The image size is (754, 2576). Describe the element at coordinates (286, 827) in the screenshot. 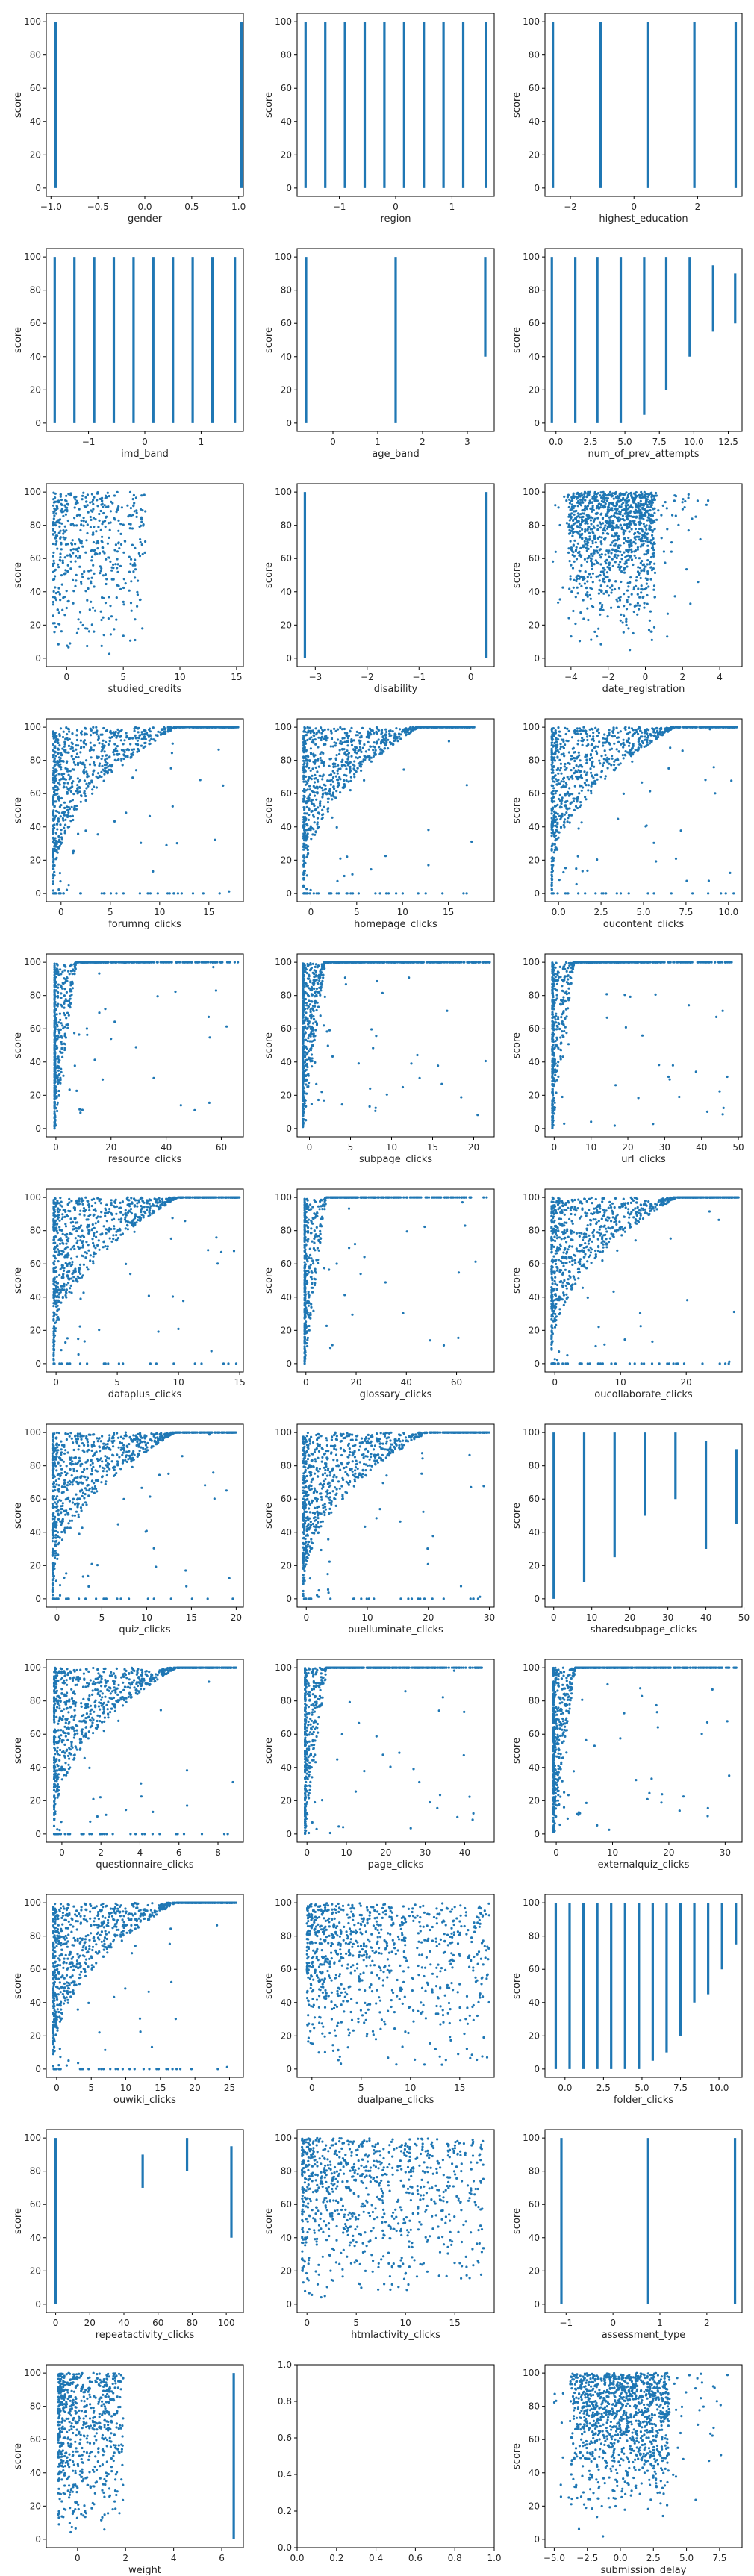

I see `y-tick-label: 40` at that location.